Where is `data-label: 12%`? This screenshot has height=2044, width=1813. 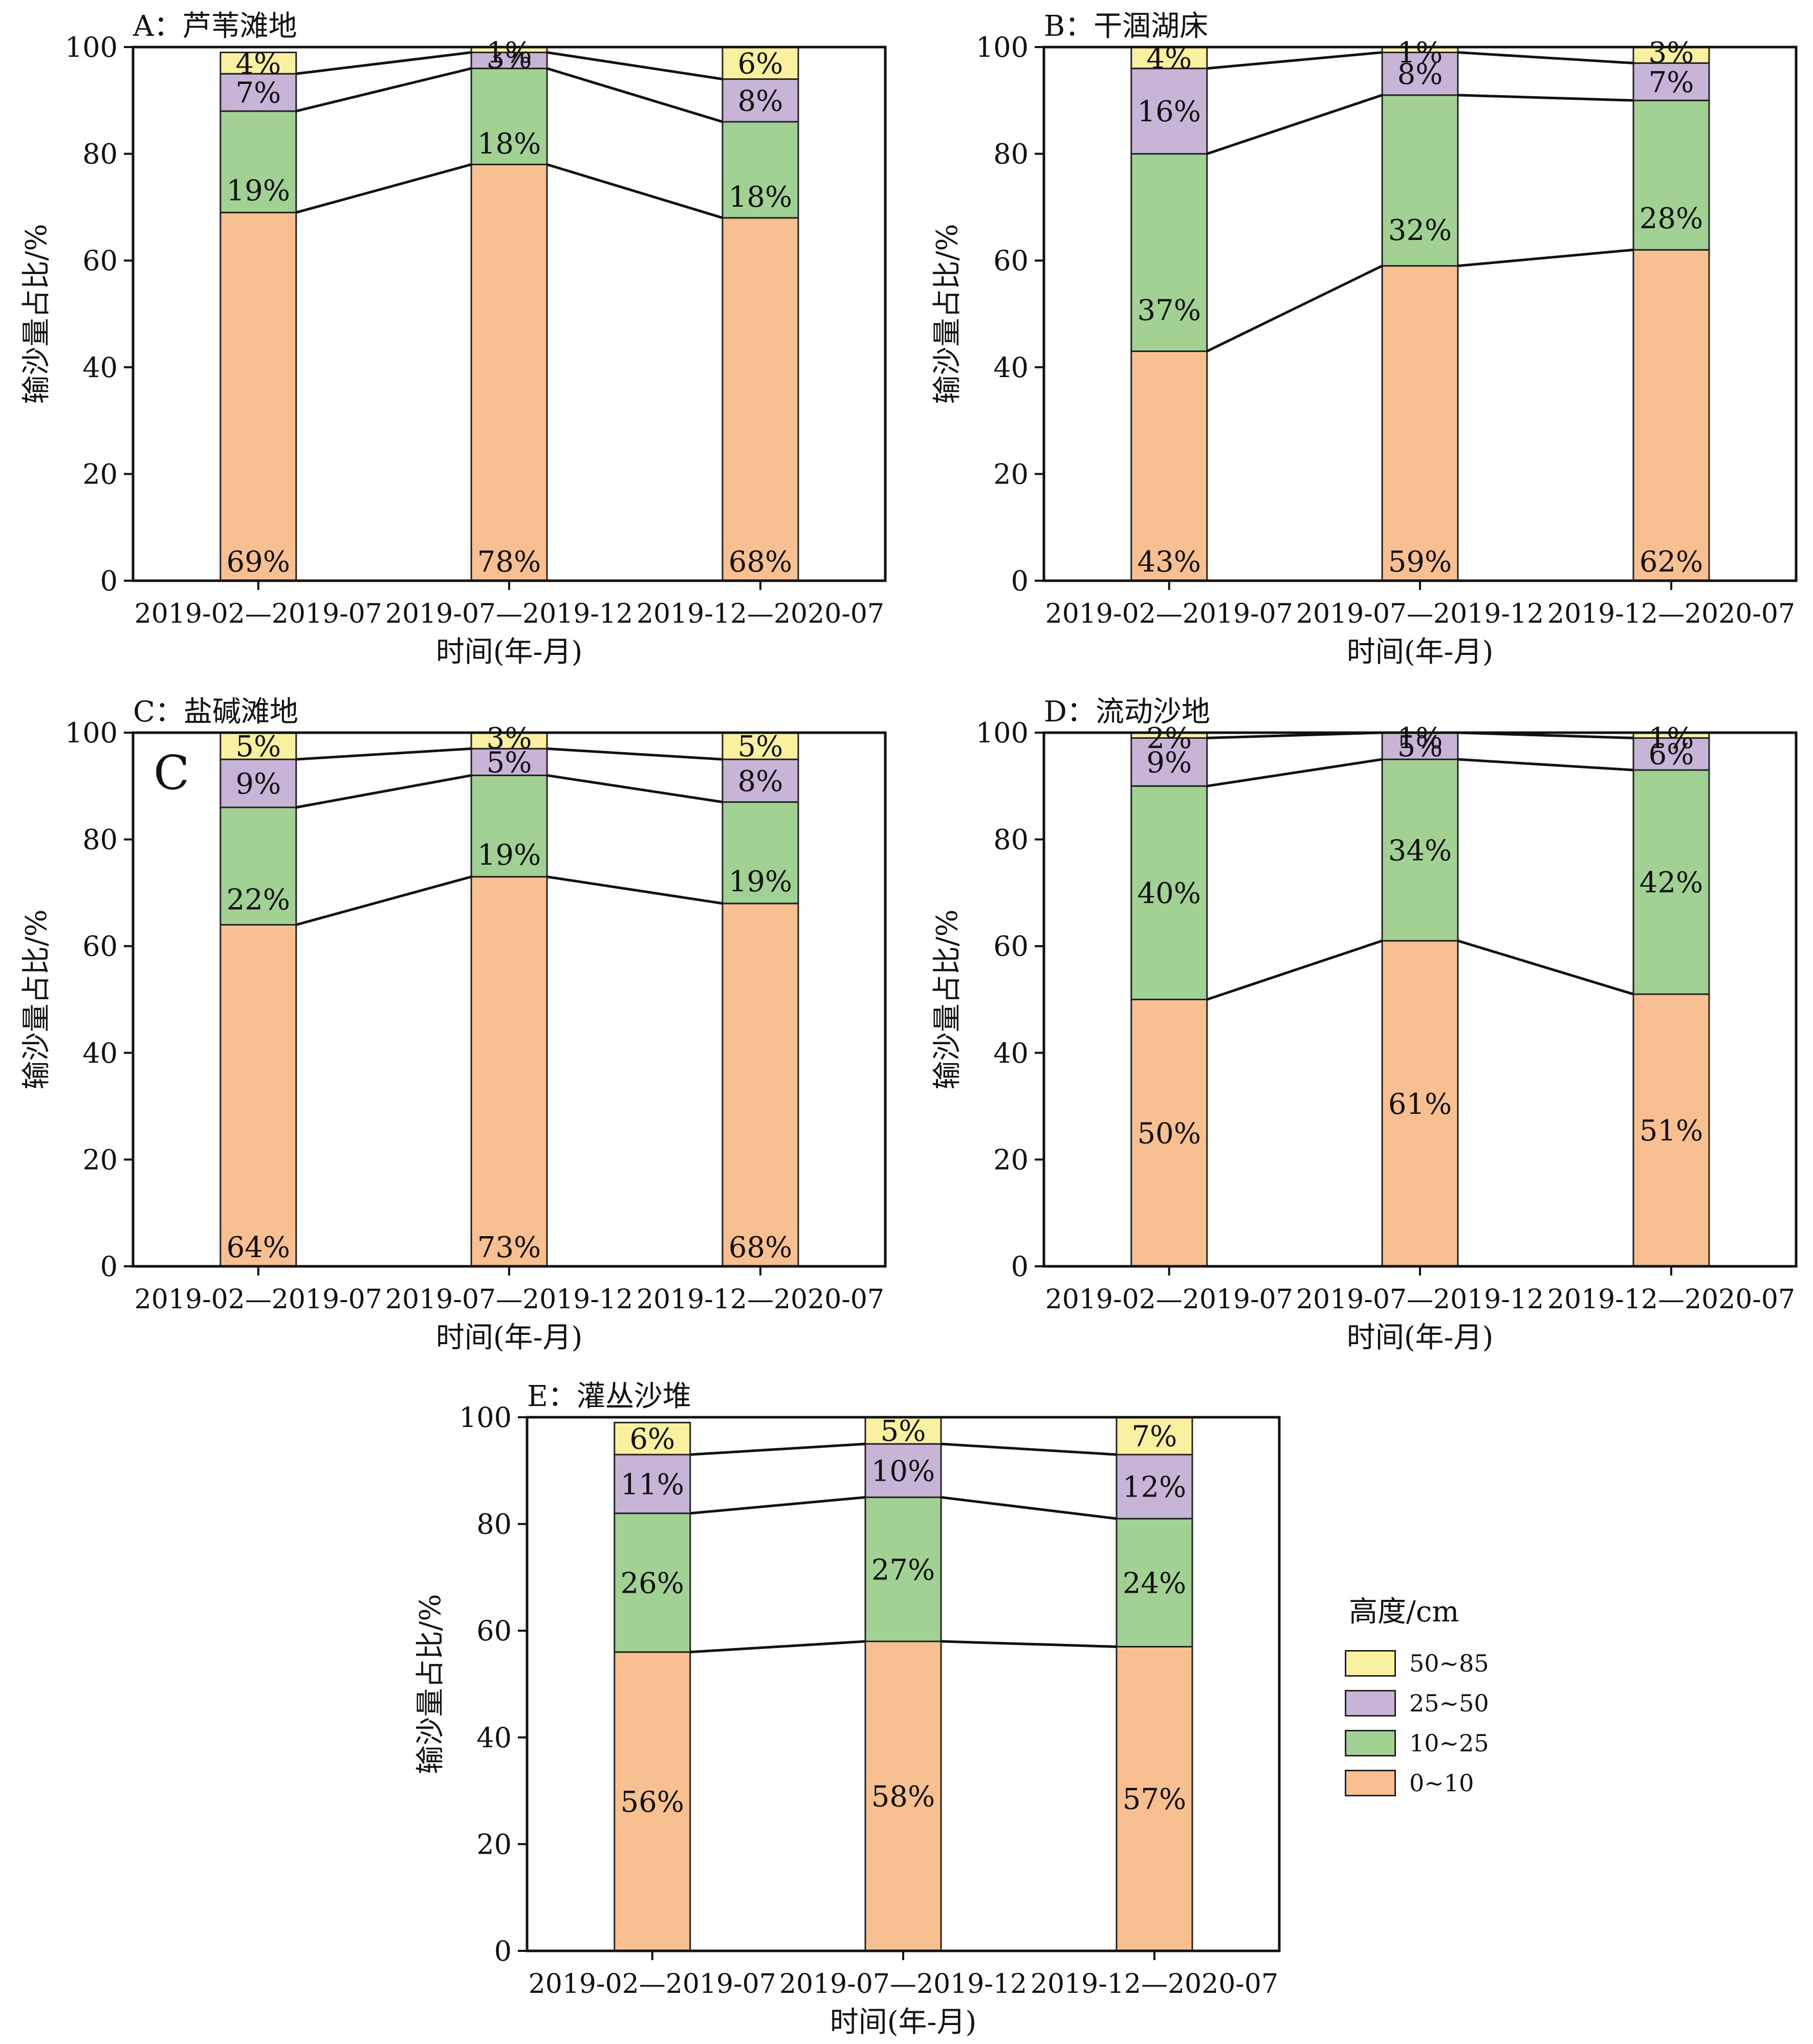
data-label: 12% is located at coordinates (1154, 1487).